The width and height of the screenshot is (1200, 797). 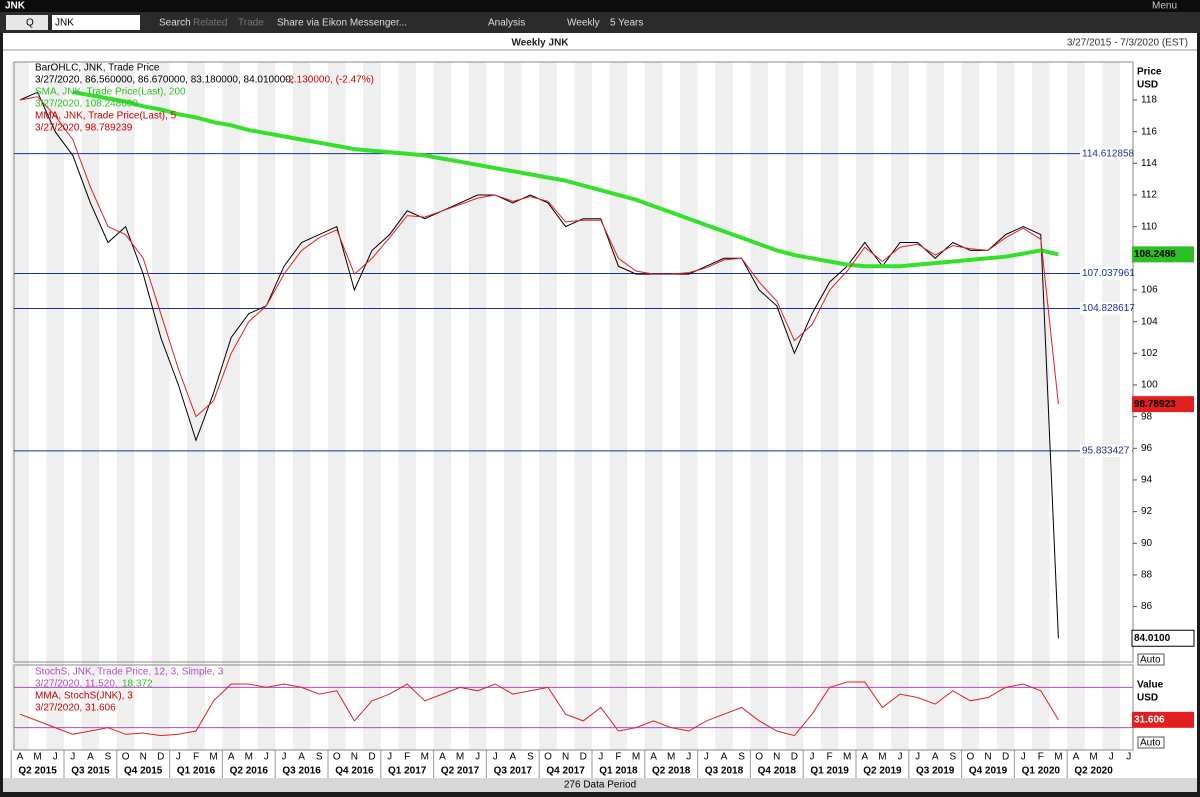 I want to click on status-bar, so click(x=600, y=785).